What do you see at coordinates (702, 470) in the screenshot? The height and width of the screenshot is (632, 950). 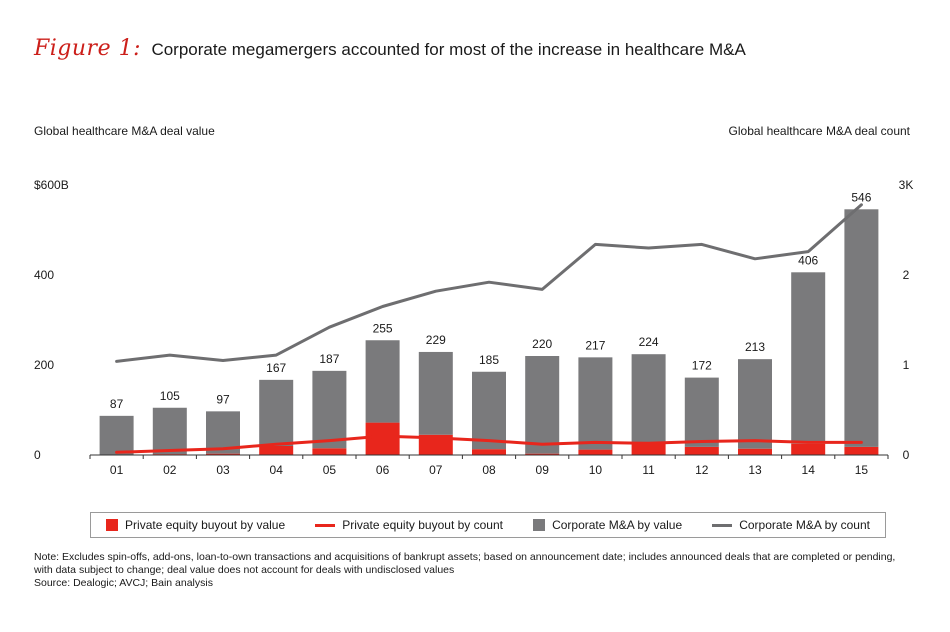 I see `x-tick-label-12: 12` at bounding box center [702, 470].